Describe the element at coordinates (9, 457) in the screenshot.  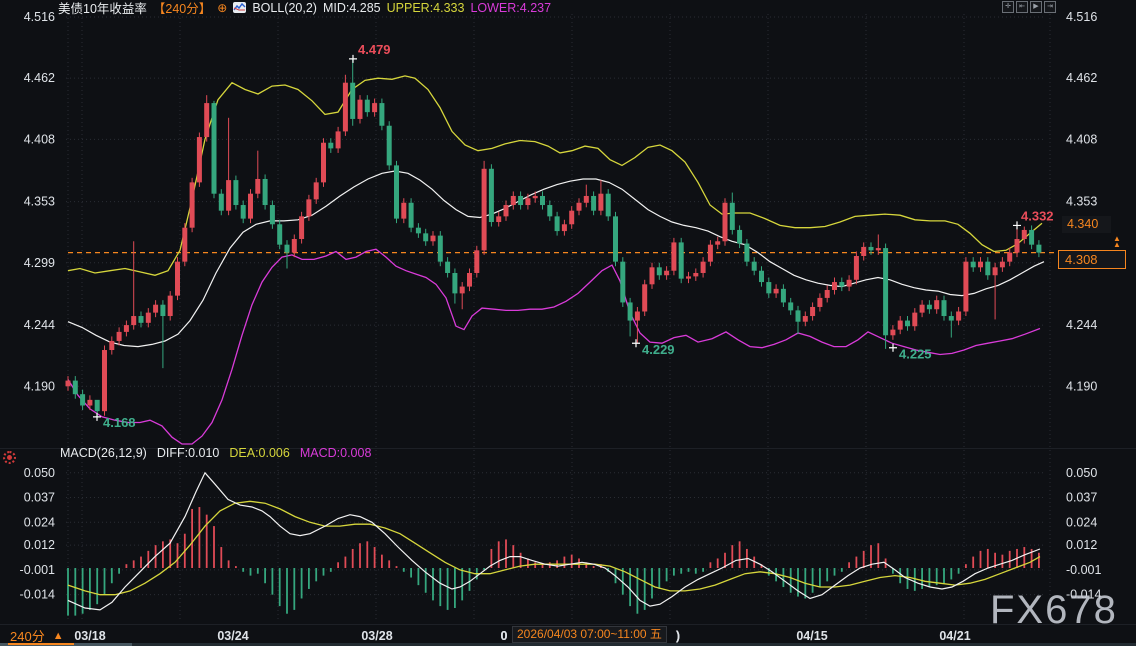
I see `indicator-target-icon` at that location.